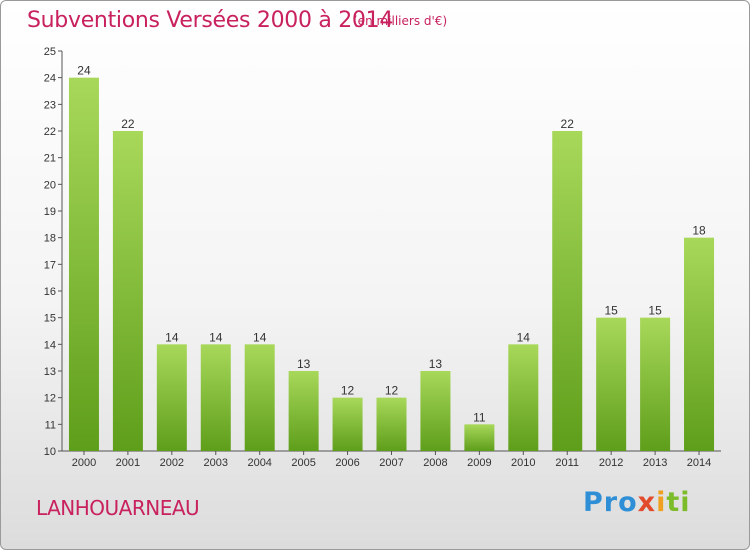  I want to click on x-tick-label: 2011, so click(567, 463).